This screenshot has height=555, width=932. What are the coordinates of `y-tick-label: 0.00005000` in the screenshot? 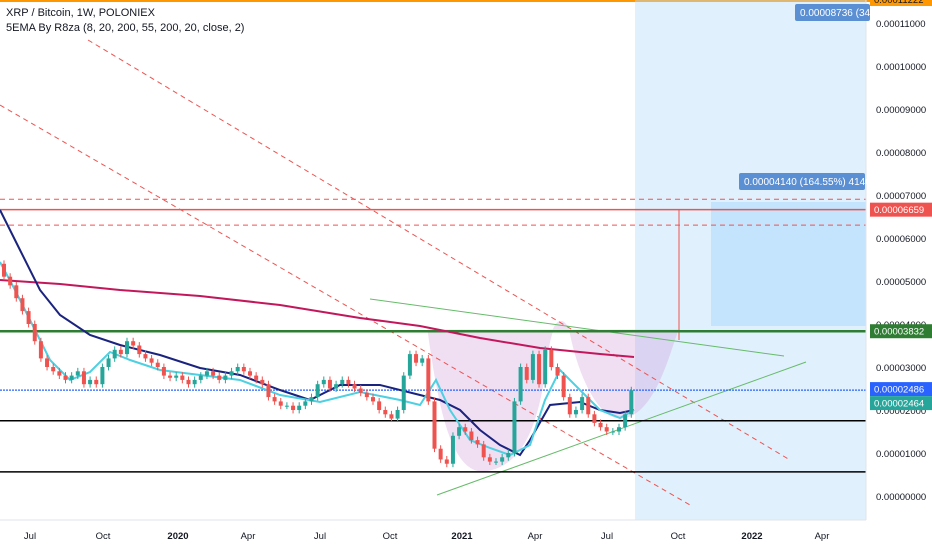 It's located at (901, 282).